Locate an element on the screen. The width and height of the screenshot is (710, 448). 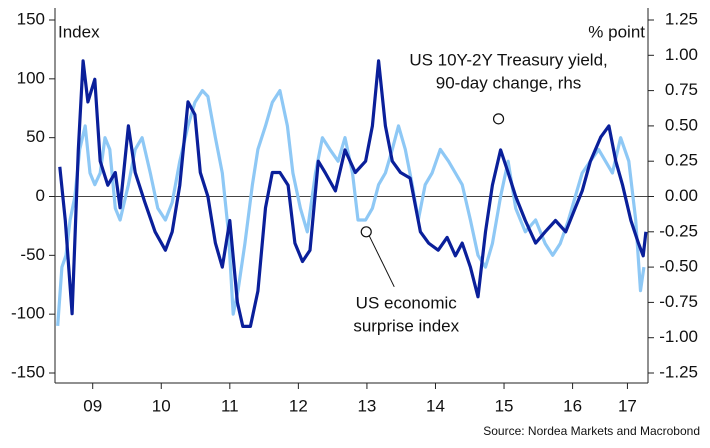
y2-tick-label: 0.50 is located at coordinates (681, 124).